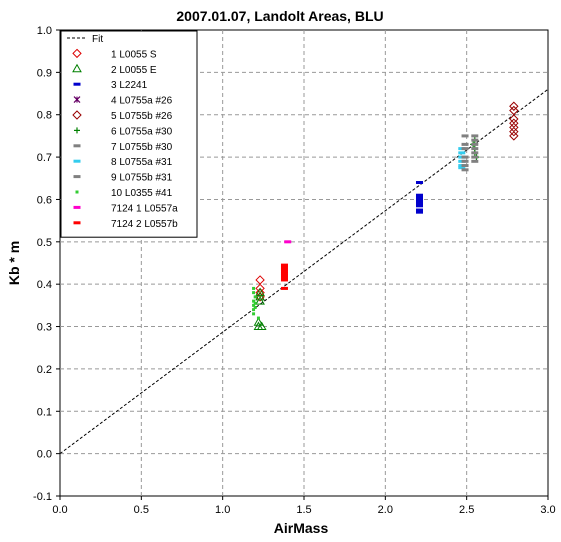 The image size is (561, 542). Describe the element at coordinates (141, 510) in the screenshot. I see `x-tick-label: 0.5` at that location.